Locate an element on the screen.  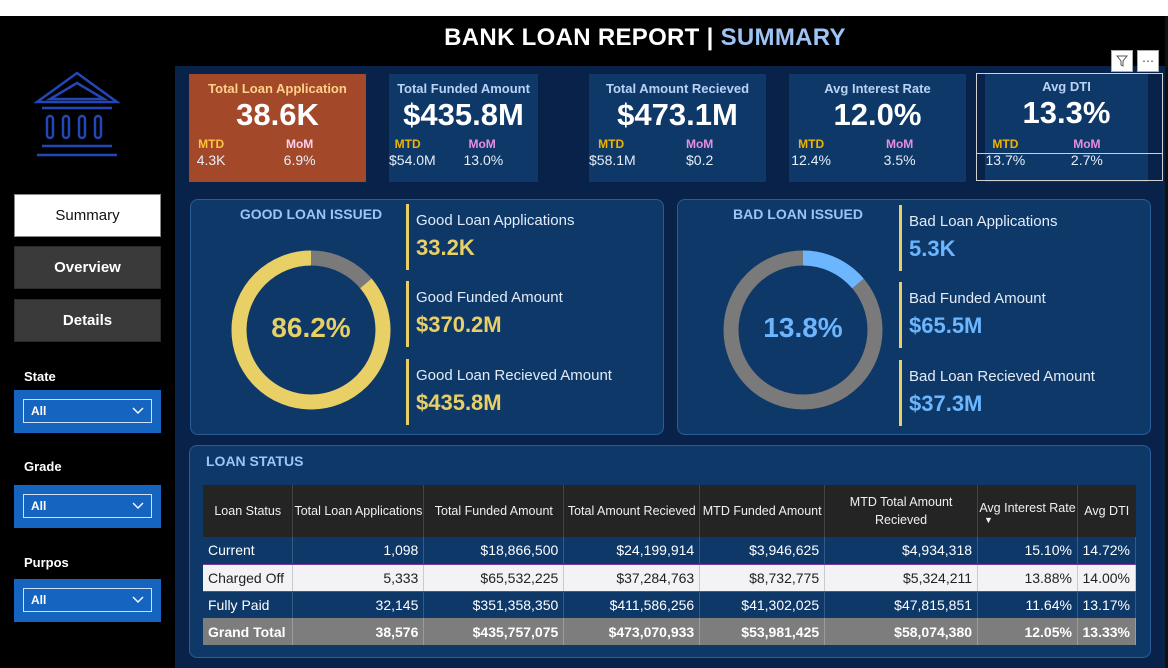
kpi-mtd-value: 12.4% is located at coordinates (811, 160).